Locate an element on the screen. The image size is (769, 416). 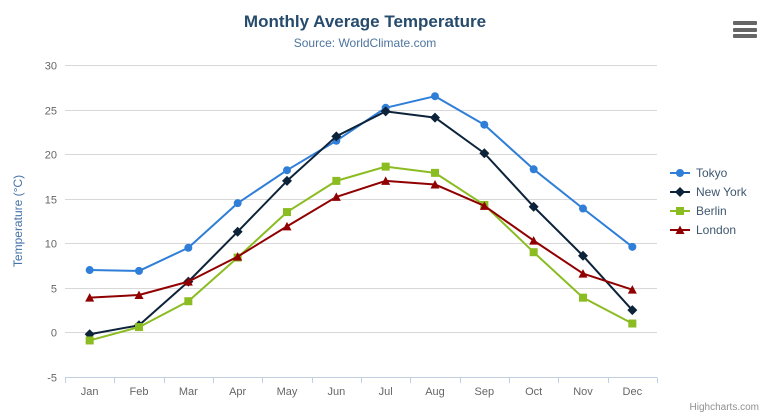
triangle-legend-marker-icon is located at coordinates (680, 229).